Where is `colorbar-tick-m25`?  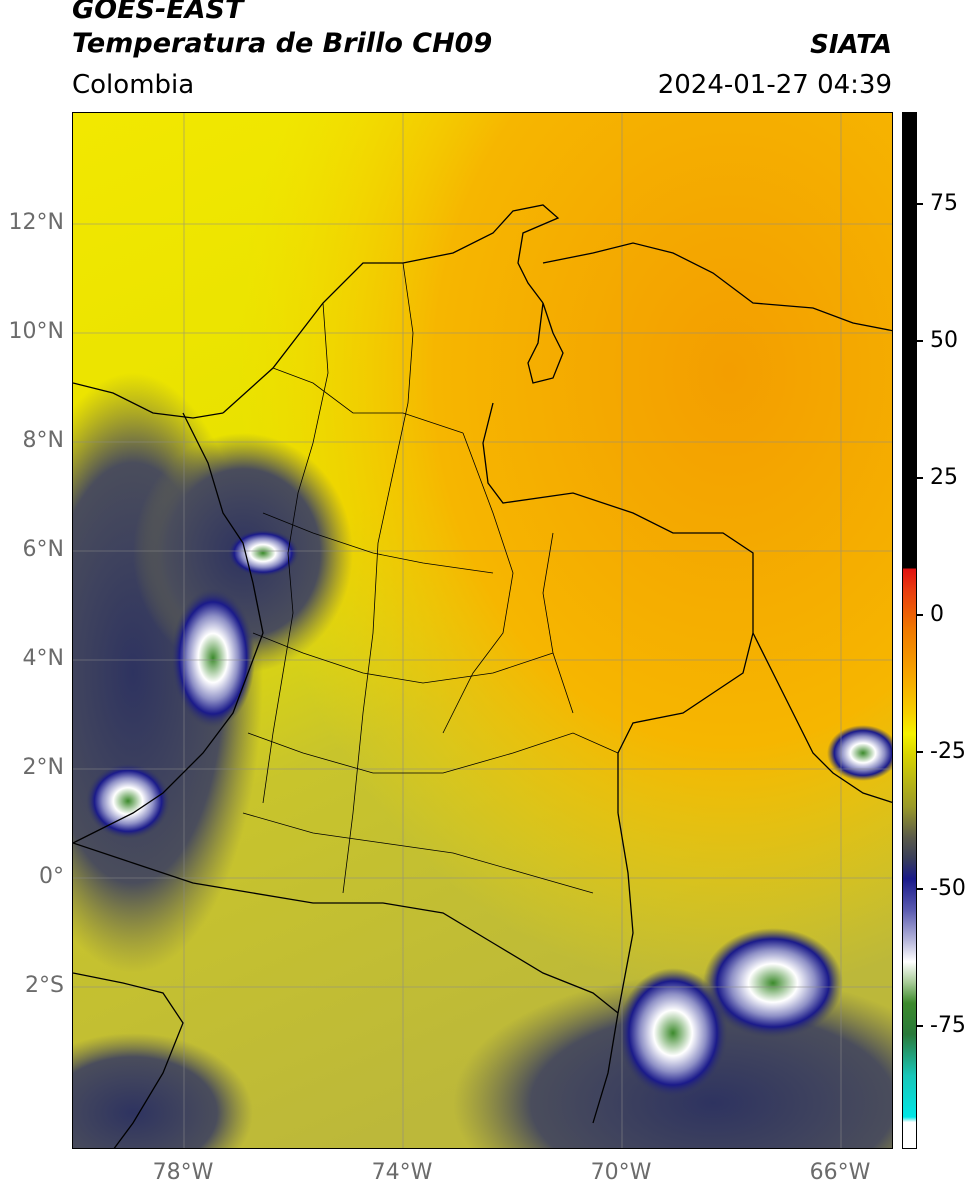 colorbar-tick-m25 is located at coordinates (920, 752).